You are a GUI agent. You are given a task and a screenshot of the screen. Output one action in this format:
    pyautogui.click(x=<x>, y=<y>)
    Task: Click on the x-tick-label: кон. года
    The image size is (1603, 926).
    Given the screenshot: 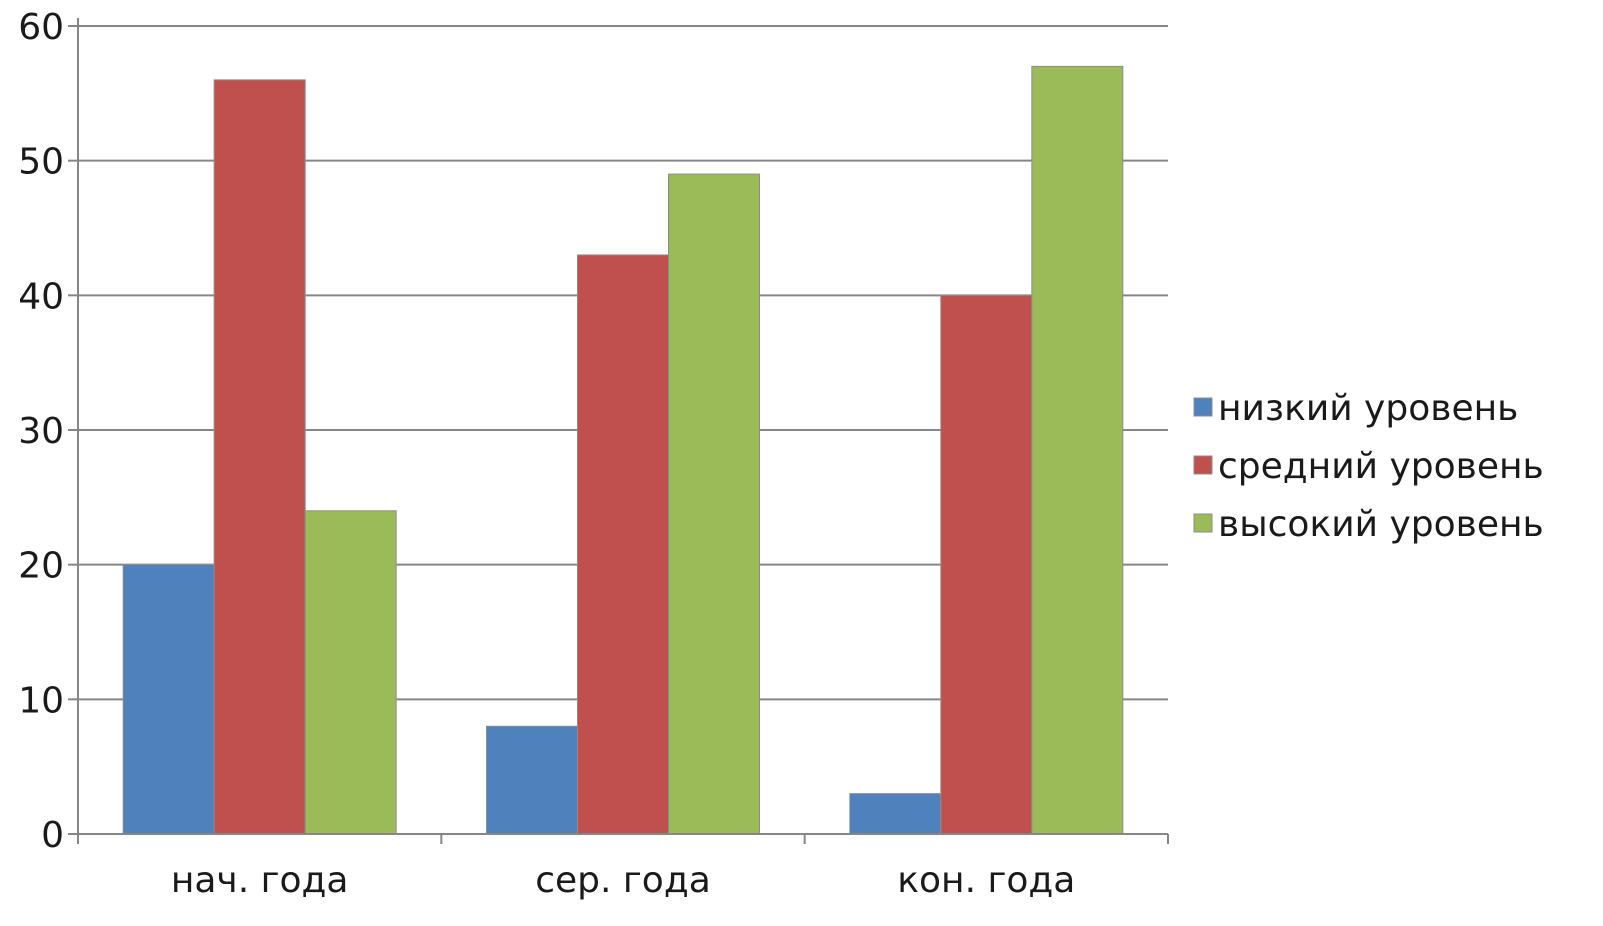 What is the action you would take?
    pyautogui.click(x=986, y=880)
    